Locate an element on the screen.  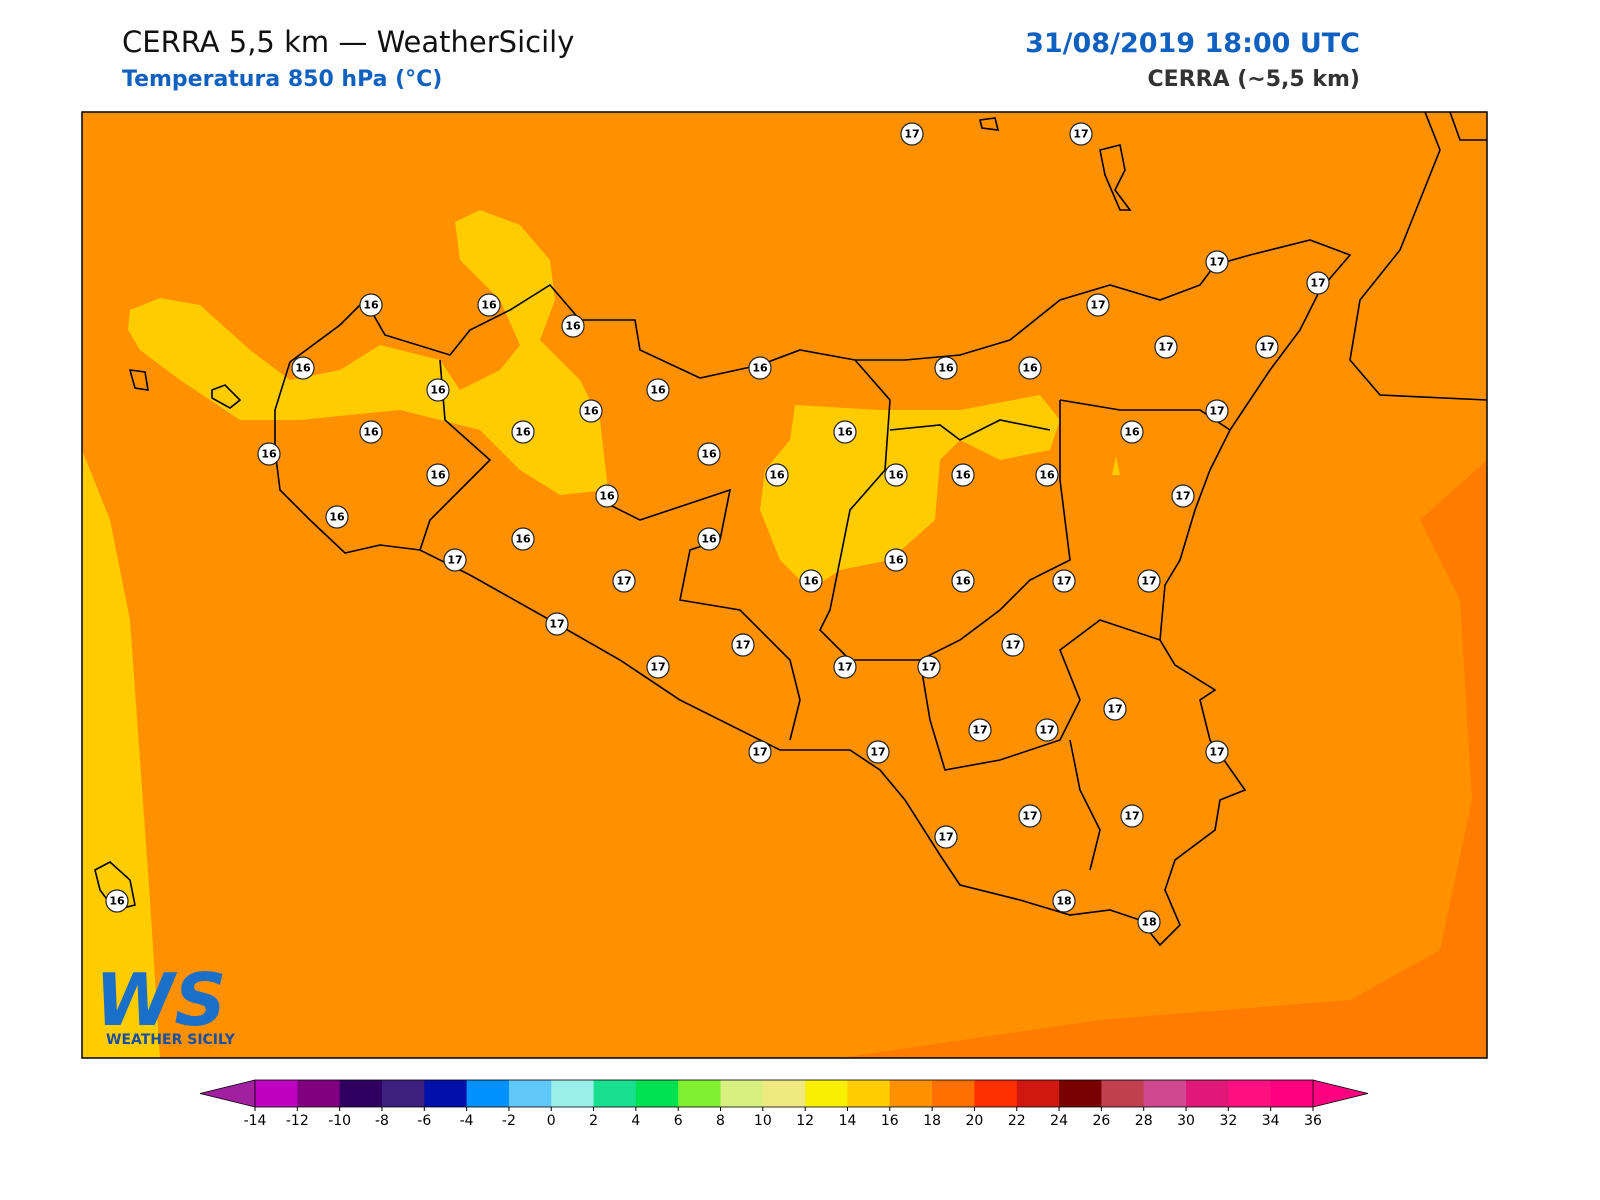
subtitle: Temperatura 850 hPa (°C) is located at coordinates (282, 79).